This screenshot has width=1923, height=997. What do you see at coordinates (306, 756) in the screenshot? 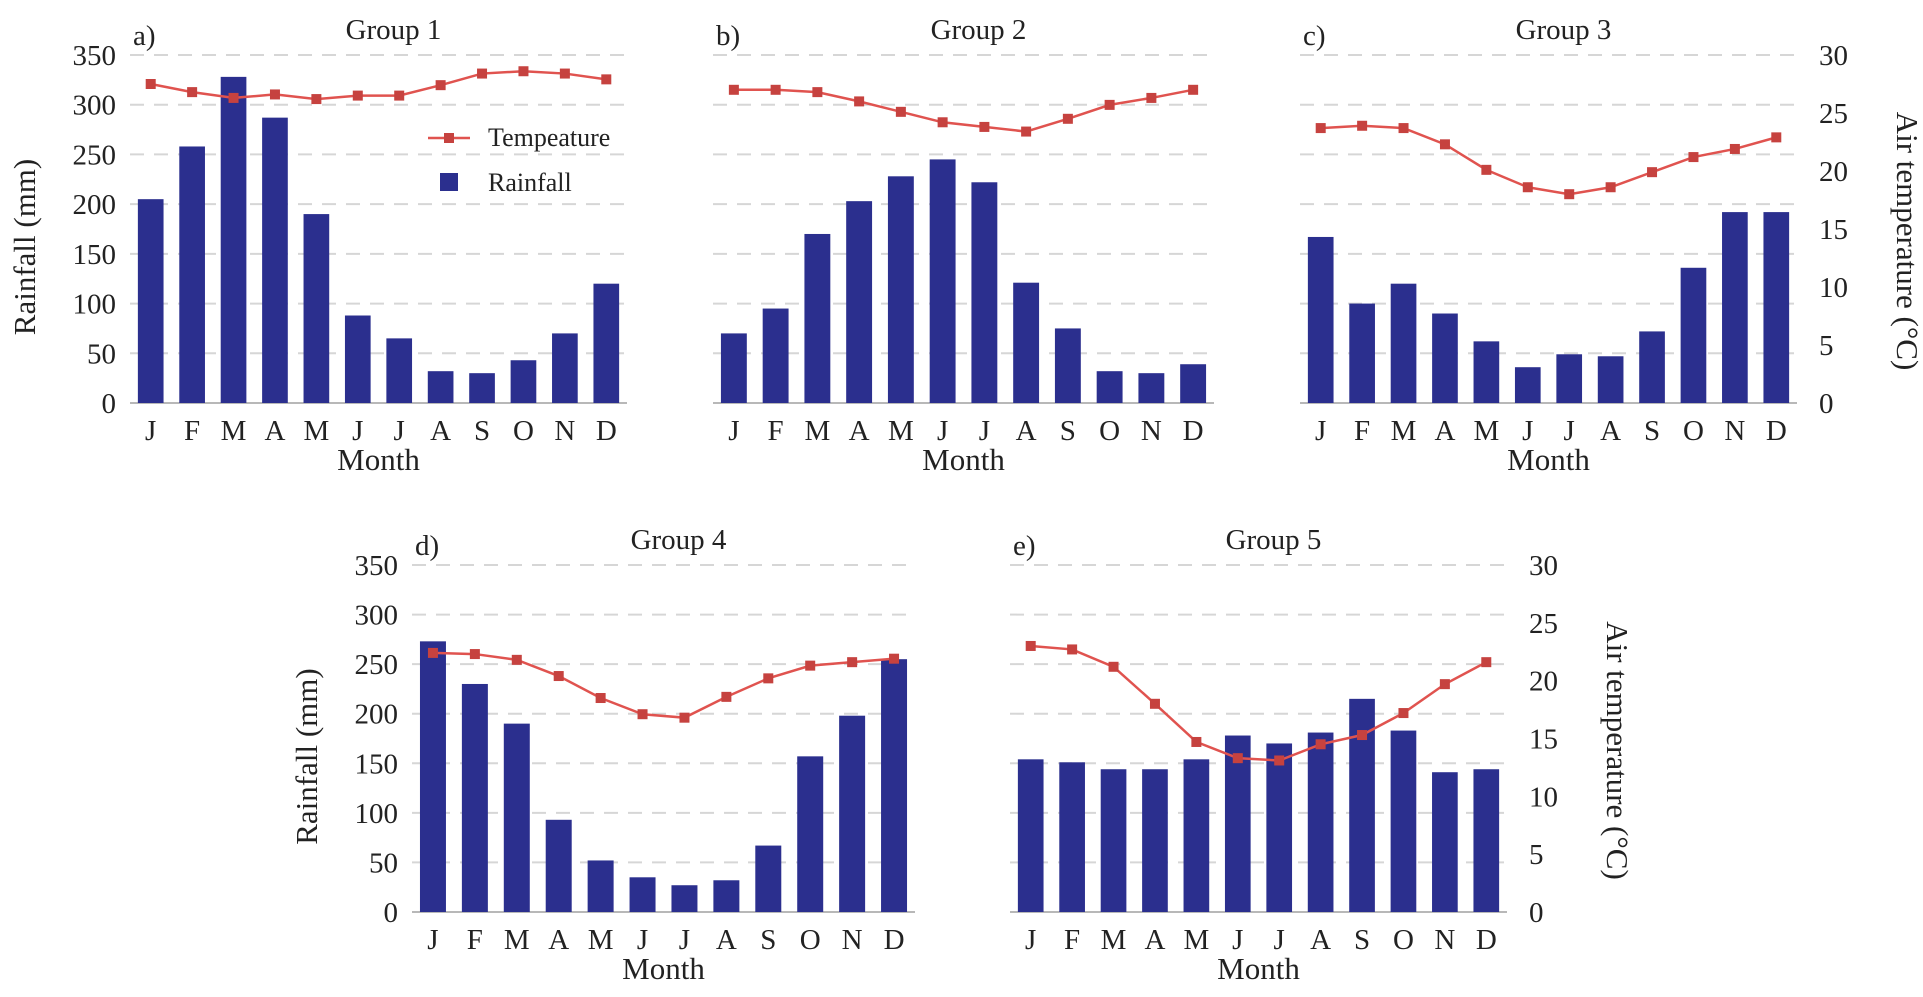
I see `rainfall-axis-title: Rainfall (mm)` at bounding box center [306, 756].